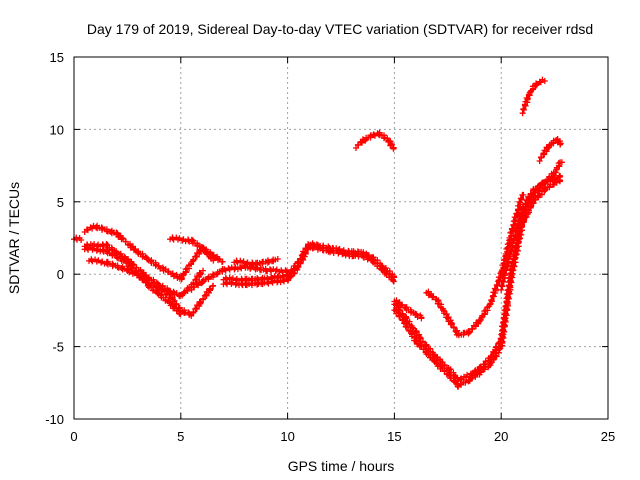 Image resolution: width=640 pixels, height=480 pixels. Describe the element at coordinates (60, 202) in the screenshot. I see `y-tick-label: 5` at that location.